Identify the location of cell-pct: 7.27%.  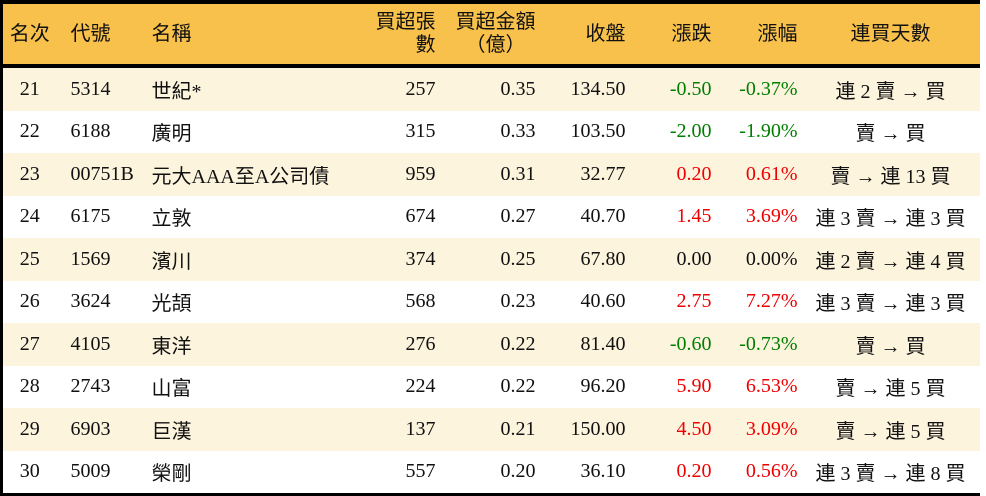
(771, 301).